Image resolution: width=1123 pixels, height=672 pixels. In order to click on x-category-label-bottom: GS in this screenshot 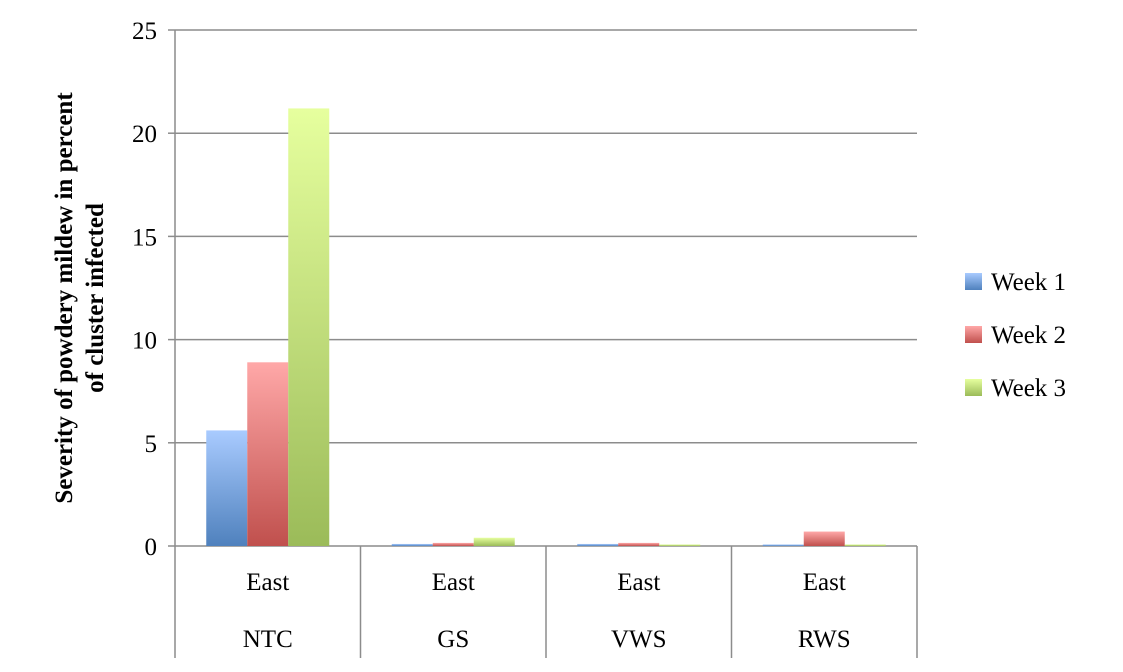, I will do `click(453, 639)`.